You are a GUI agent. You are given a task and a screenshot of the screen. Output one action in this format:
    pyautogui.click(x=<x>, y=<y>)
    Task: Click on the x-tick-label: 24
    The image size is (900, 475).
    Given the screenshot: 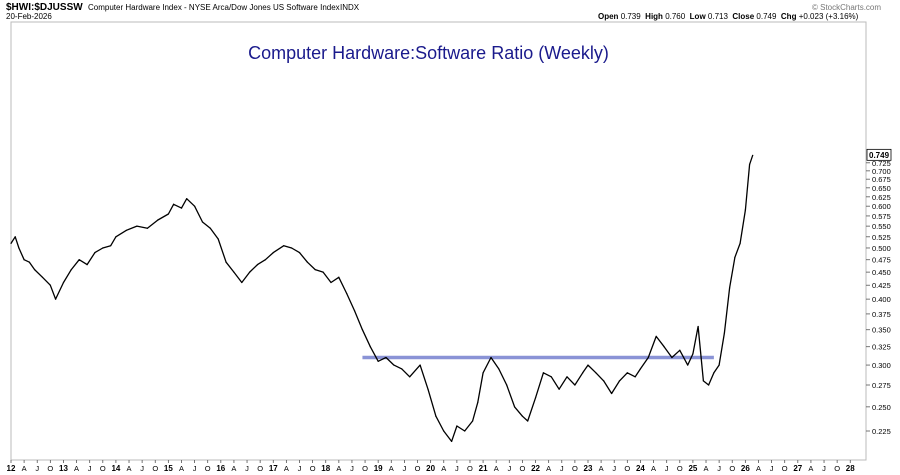 What is the action you would take?
    pyautogui.click(x=640, y=468)
    